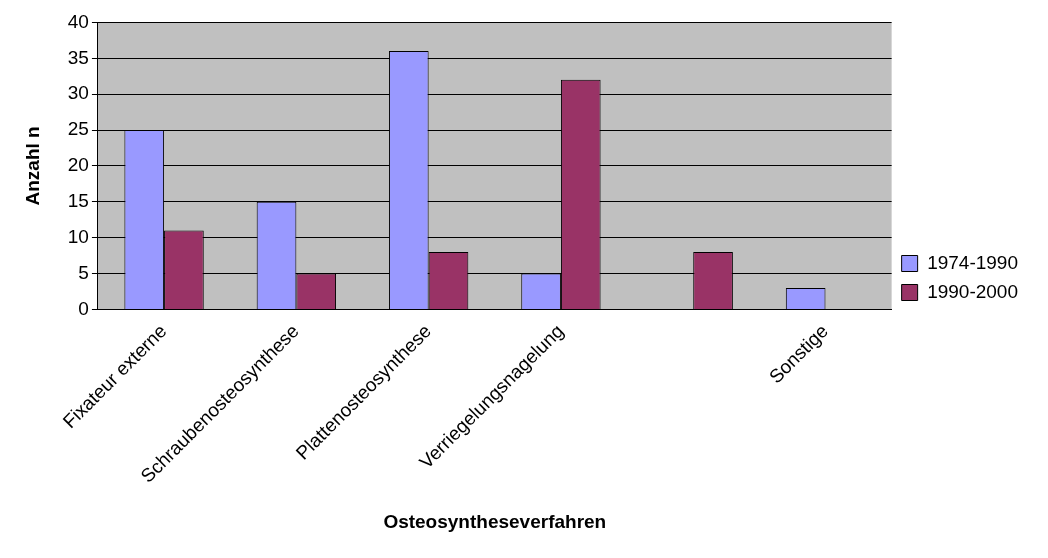 This screenshot has width=1048, height=558. Describe the element at coordinates (78, 165) in the screenshot. I see `y-tick-label: 20` at that location.